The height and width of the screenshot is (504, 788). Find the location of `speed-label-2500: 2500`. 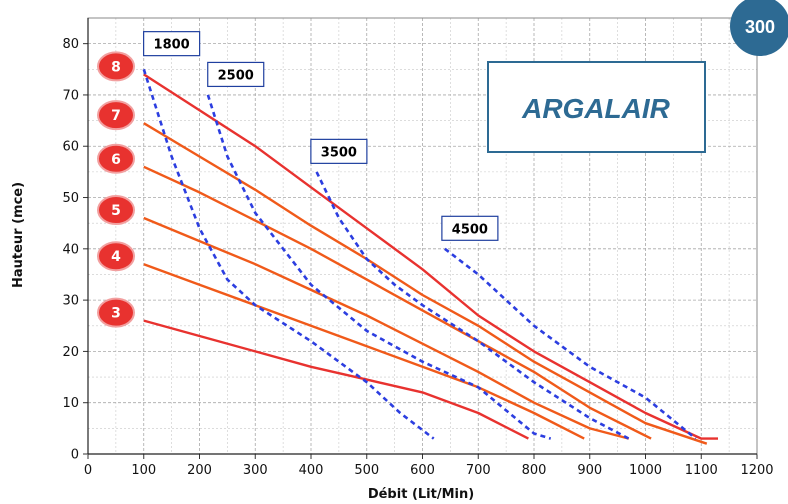

speed-label-2500: 2500 is located at coordinates (236, 74).